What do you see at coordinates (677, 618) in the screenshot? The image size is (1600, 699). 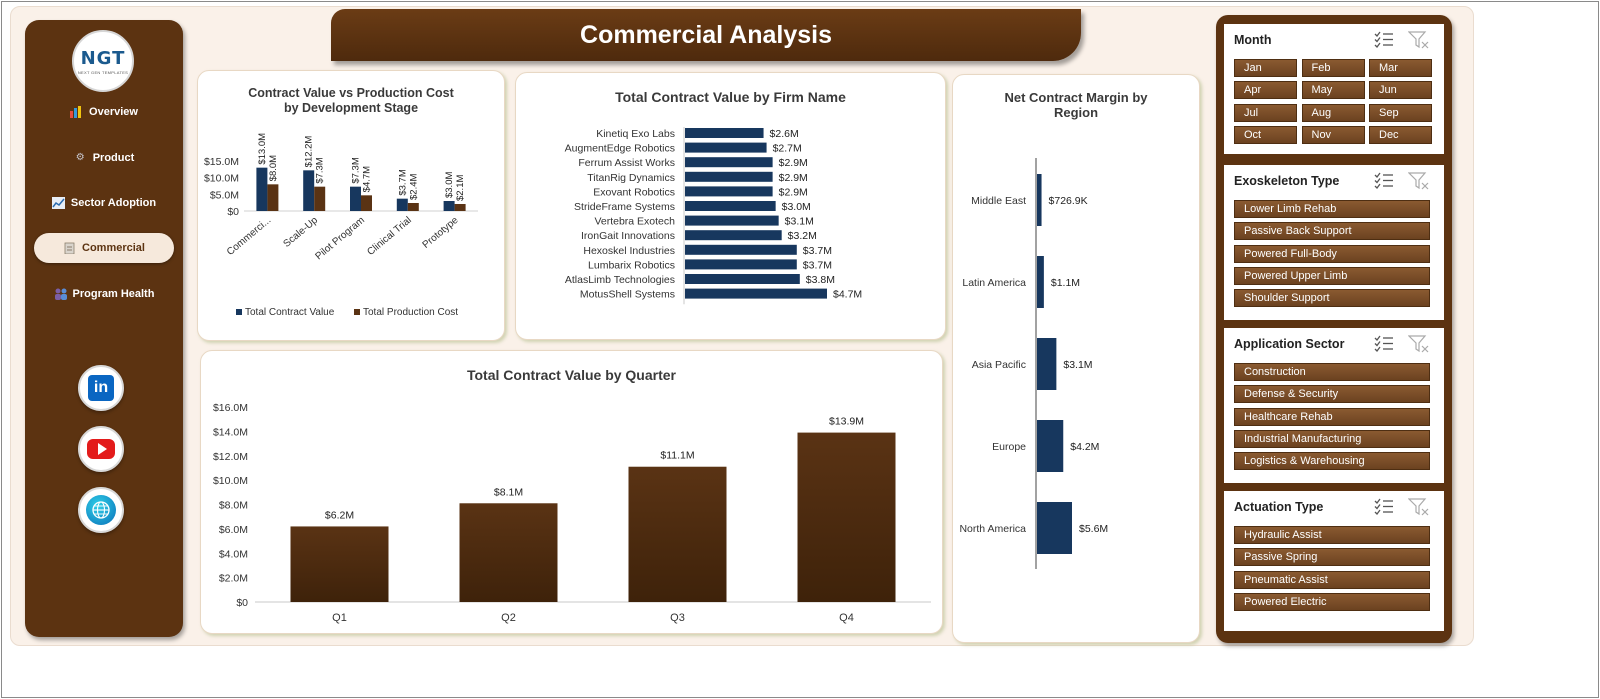 I see `quarter-category-label: Q3` at bounding box center [677, 618].